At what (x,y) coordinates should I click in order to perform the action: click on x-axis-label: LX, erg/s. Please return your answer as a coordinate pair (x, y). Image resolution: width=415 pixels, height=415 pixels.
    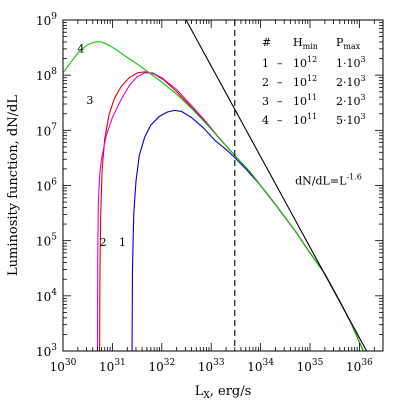
    Looking at the image, I should click on (223, 392).